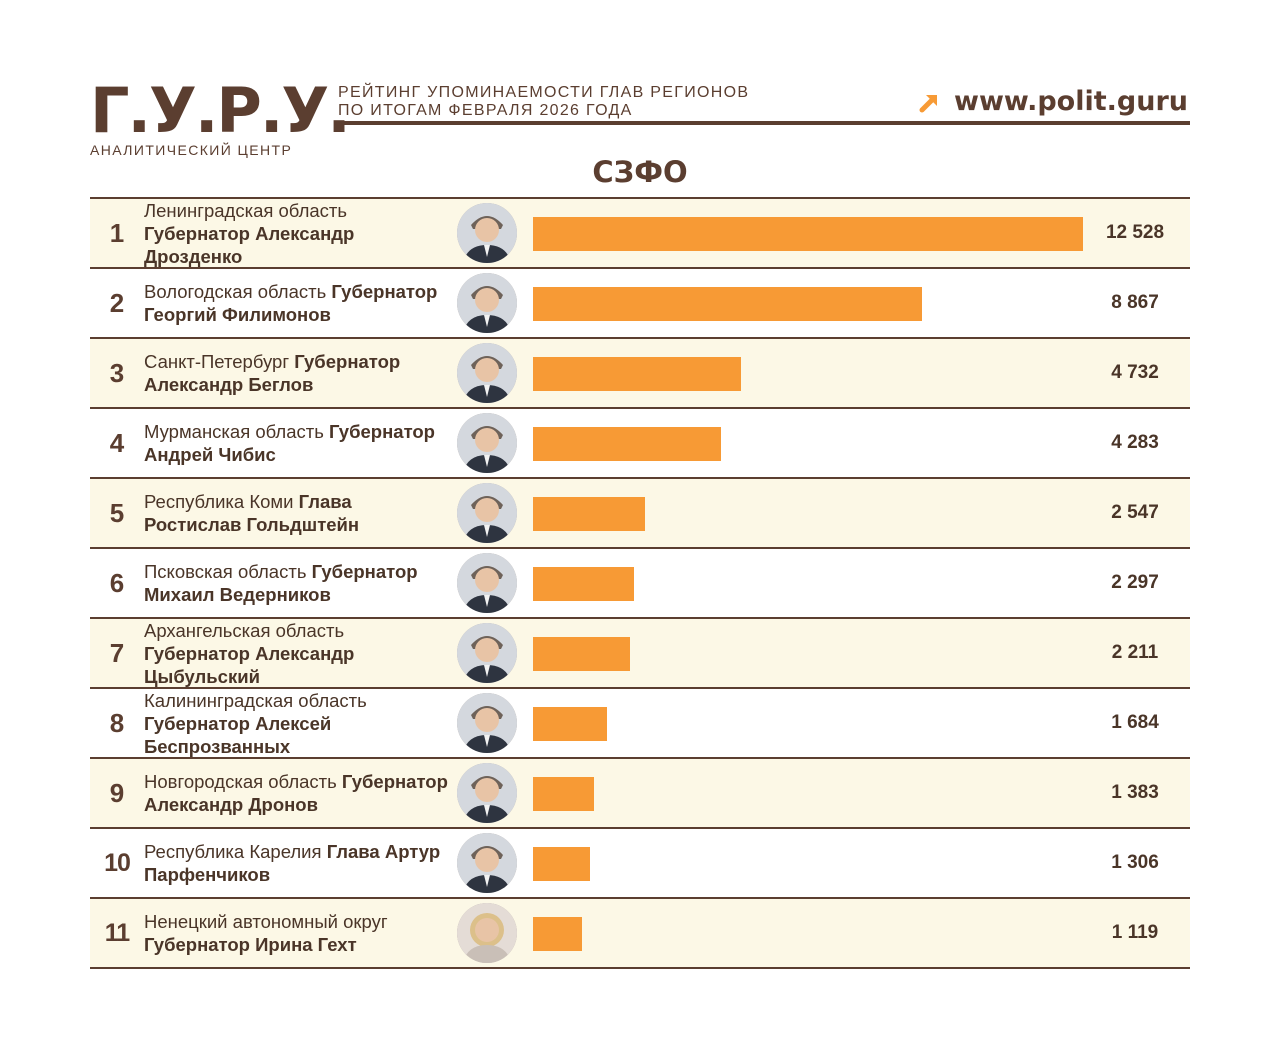  I want to click on region-name: Архангельская область, so click(244, 630).